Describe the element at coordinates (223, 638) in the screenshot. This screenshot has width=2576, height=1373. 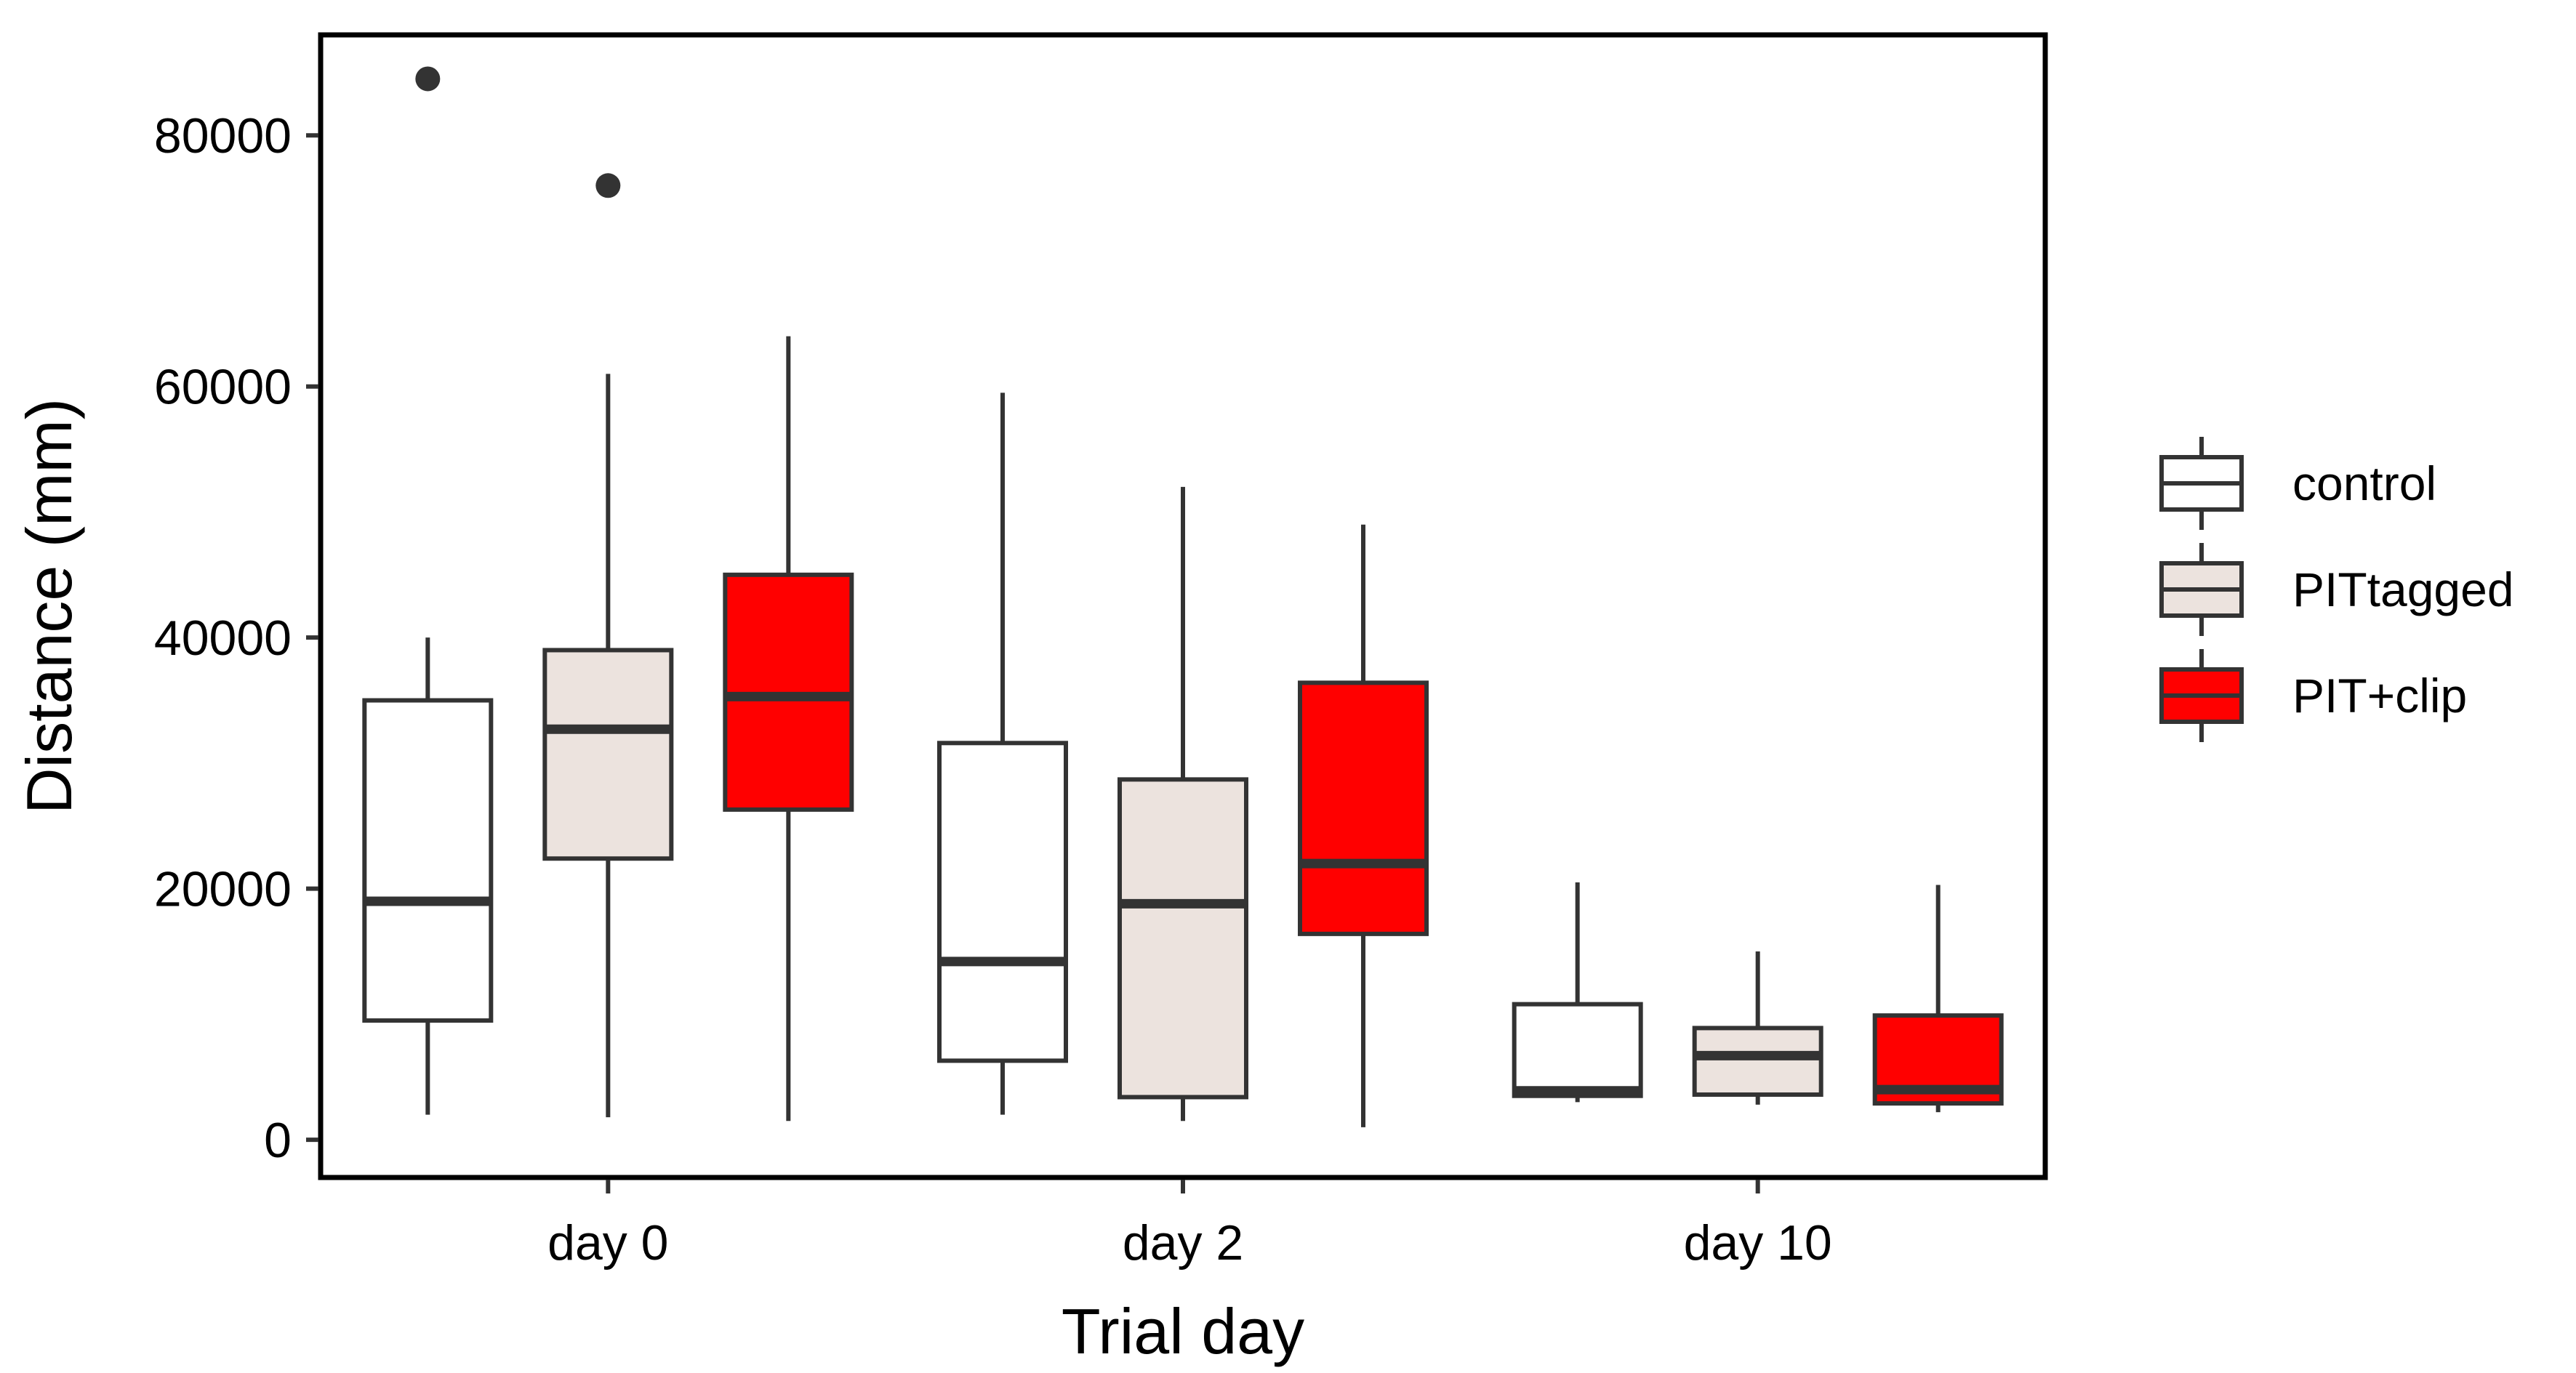
I see `y-tick-label: 40000` at that location.